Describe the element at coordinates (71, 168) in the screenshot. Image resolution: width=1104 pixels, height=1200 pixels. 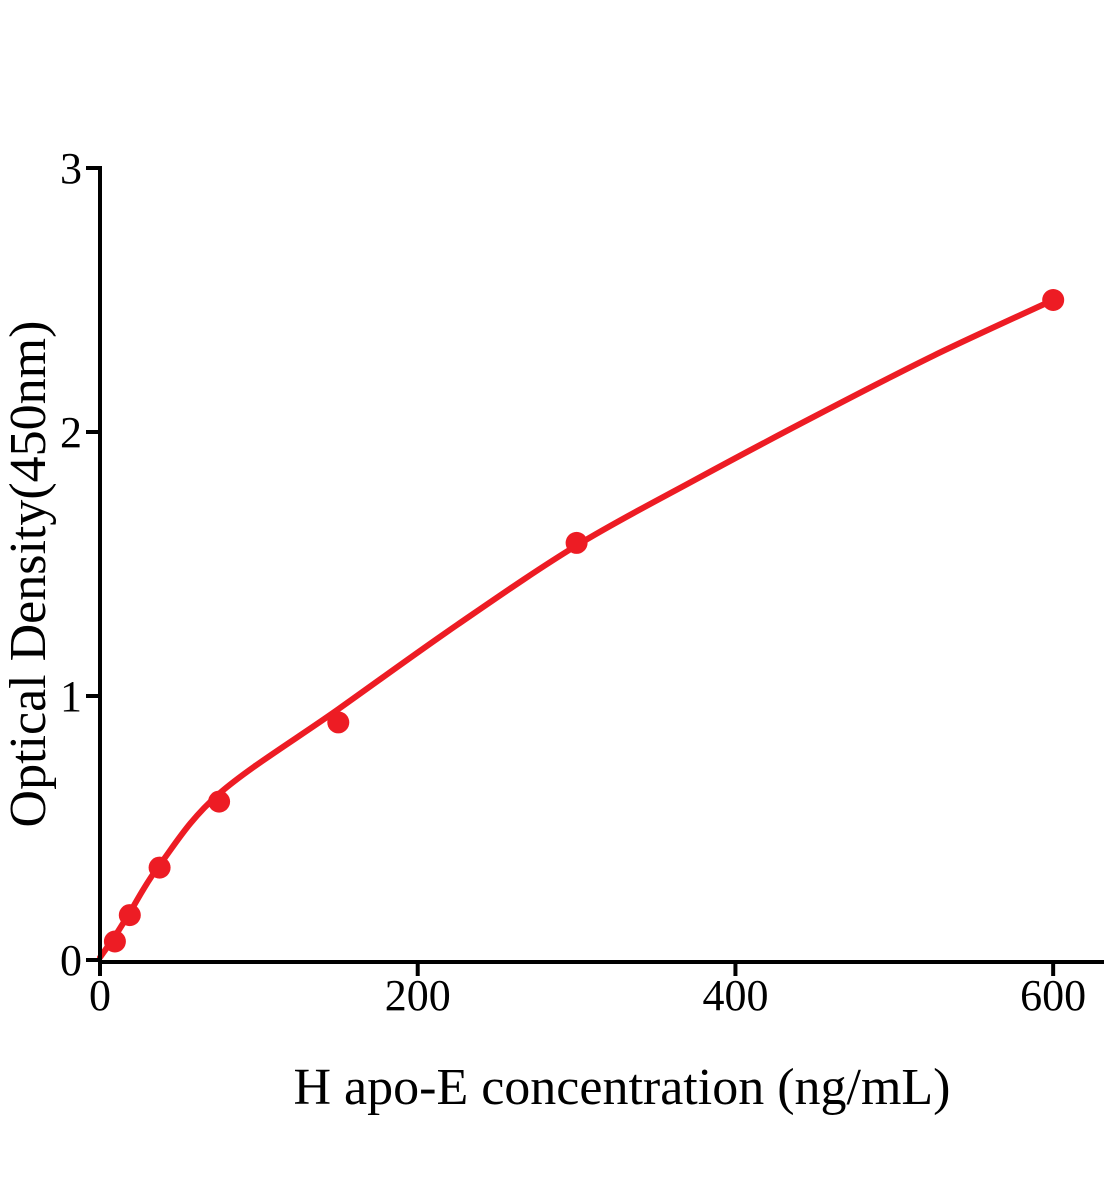
I see `y-tick-label: 3` at that location.